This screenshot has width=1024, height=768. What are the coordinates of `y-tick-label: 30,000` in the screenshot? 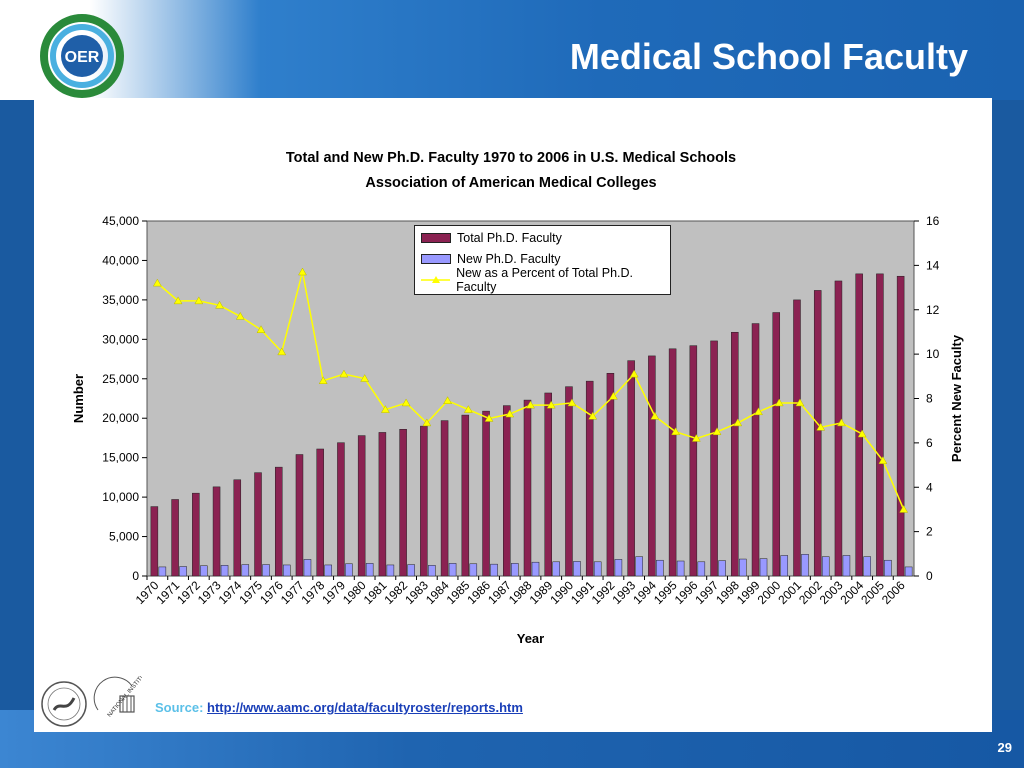 It's located at (120, 339).